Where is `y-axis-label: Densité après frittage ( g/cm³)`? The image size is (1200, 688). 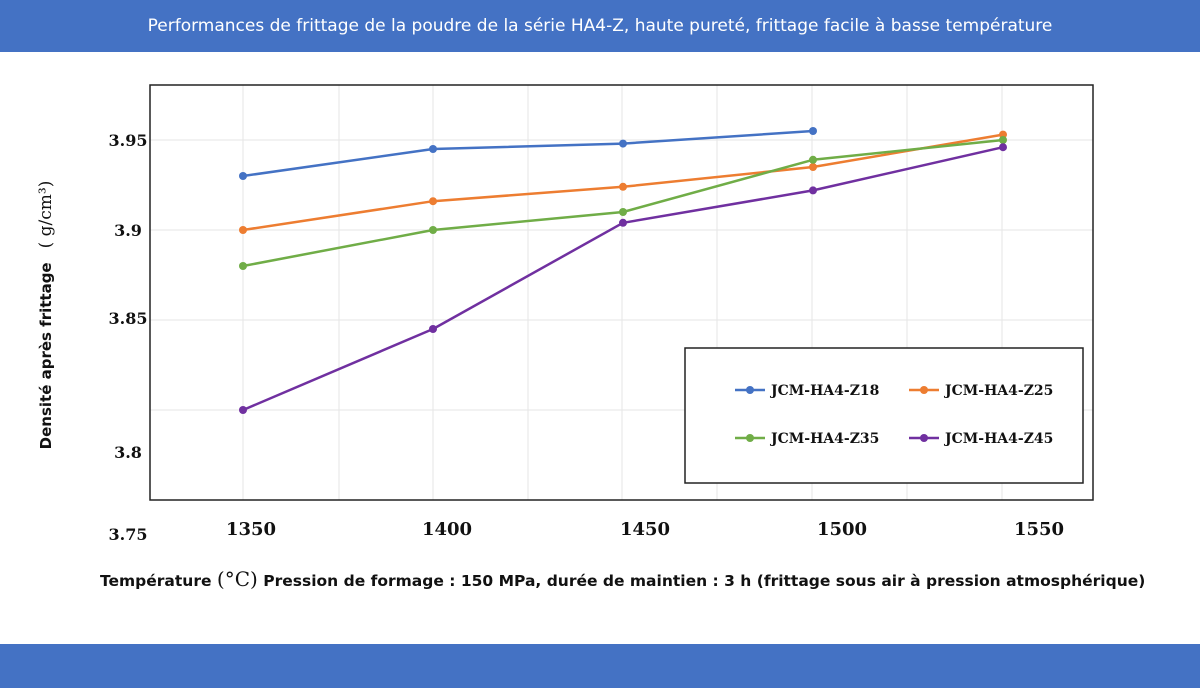
y-axis-label: Densité après frittage ( g/cm³) is located at coordinates (46, 315).